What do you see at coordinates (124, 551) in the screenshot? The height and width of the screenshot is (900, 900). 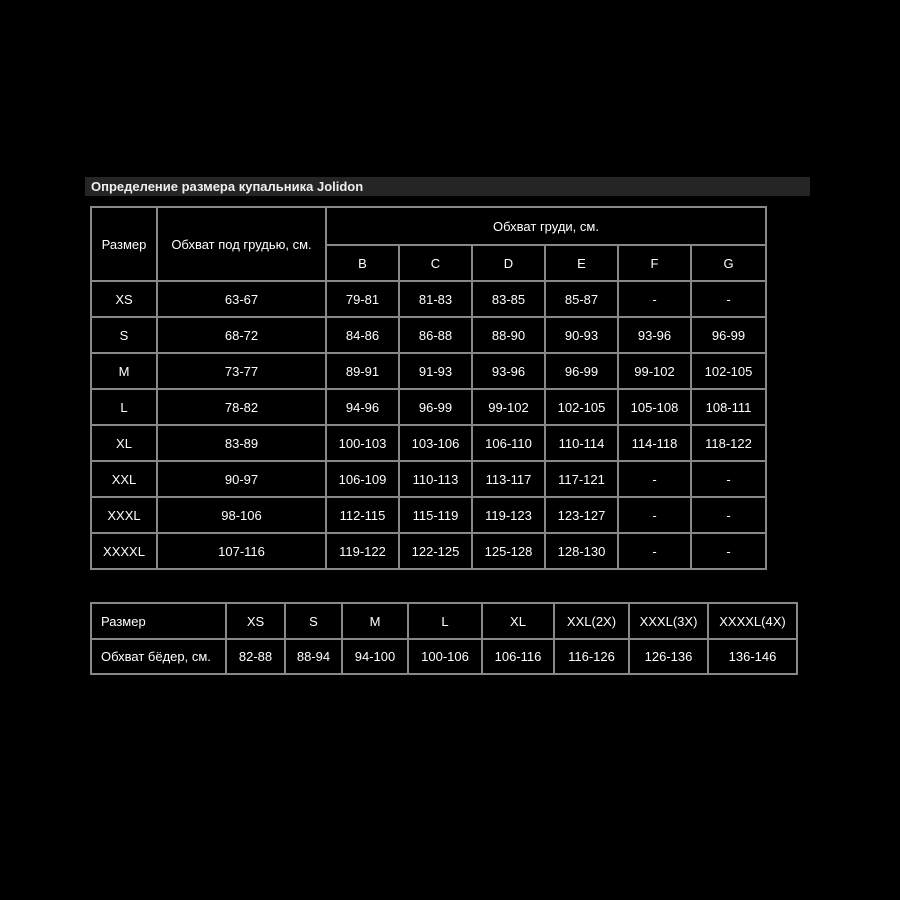 I see `size-cell: XXXXL` at bounding box center [124, 551].